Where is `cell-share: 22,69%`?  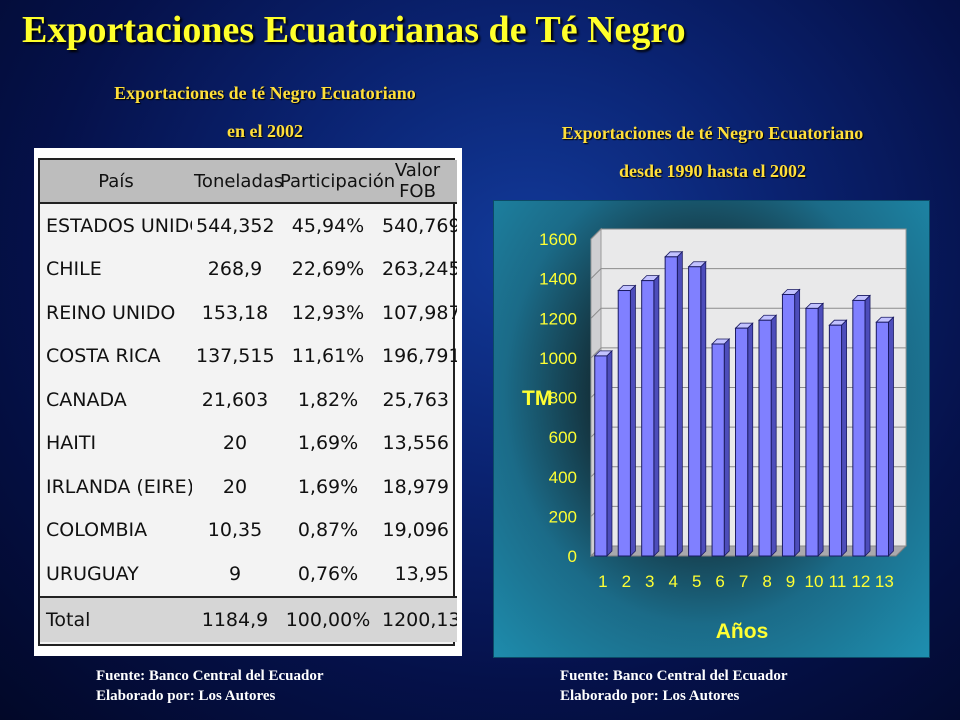 cell-share: 22,69% is located at coordinates (328, 269).